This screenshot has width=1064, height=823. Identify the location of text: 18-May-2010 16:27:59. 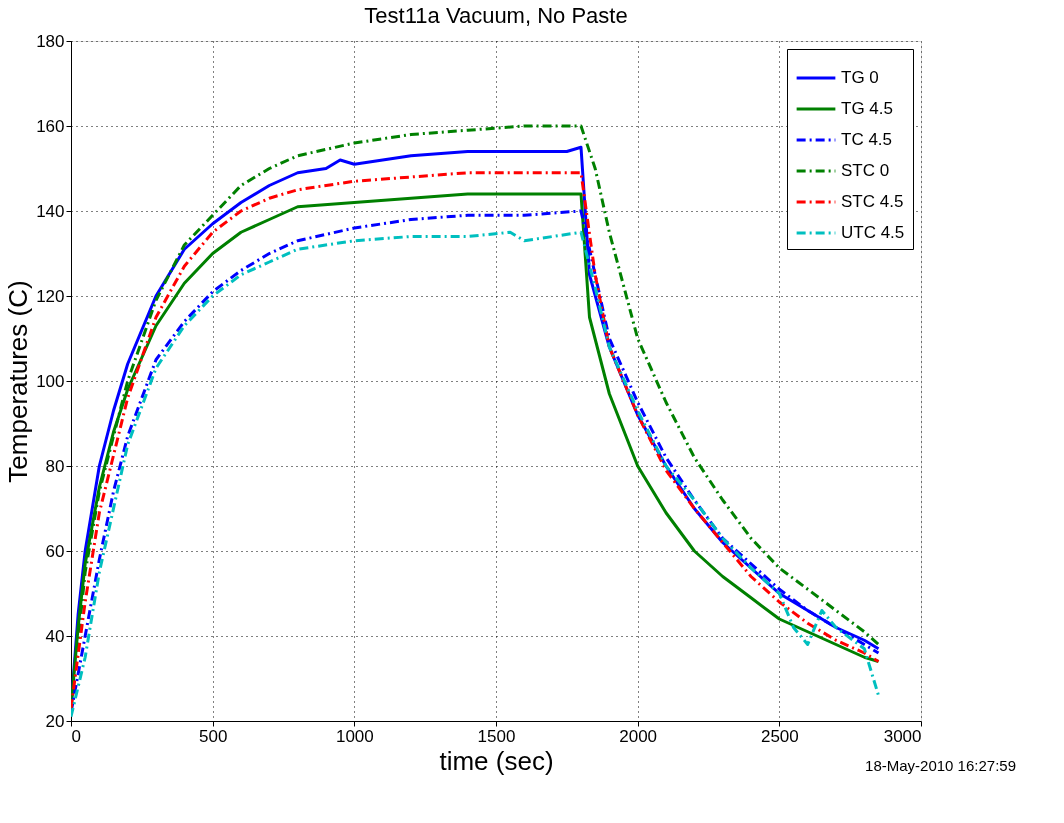
(940, 765).